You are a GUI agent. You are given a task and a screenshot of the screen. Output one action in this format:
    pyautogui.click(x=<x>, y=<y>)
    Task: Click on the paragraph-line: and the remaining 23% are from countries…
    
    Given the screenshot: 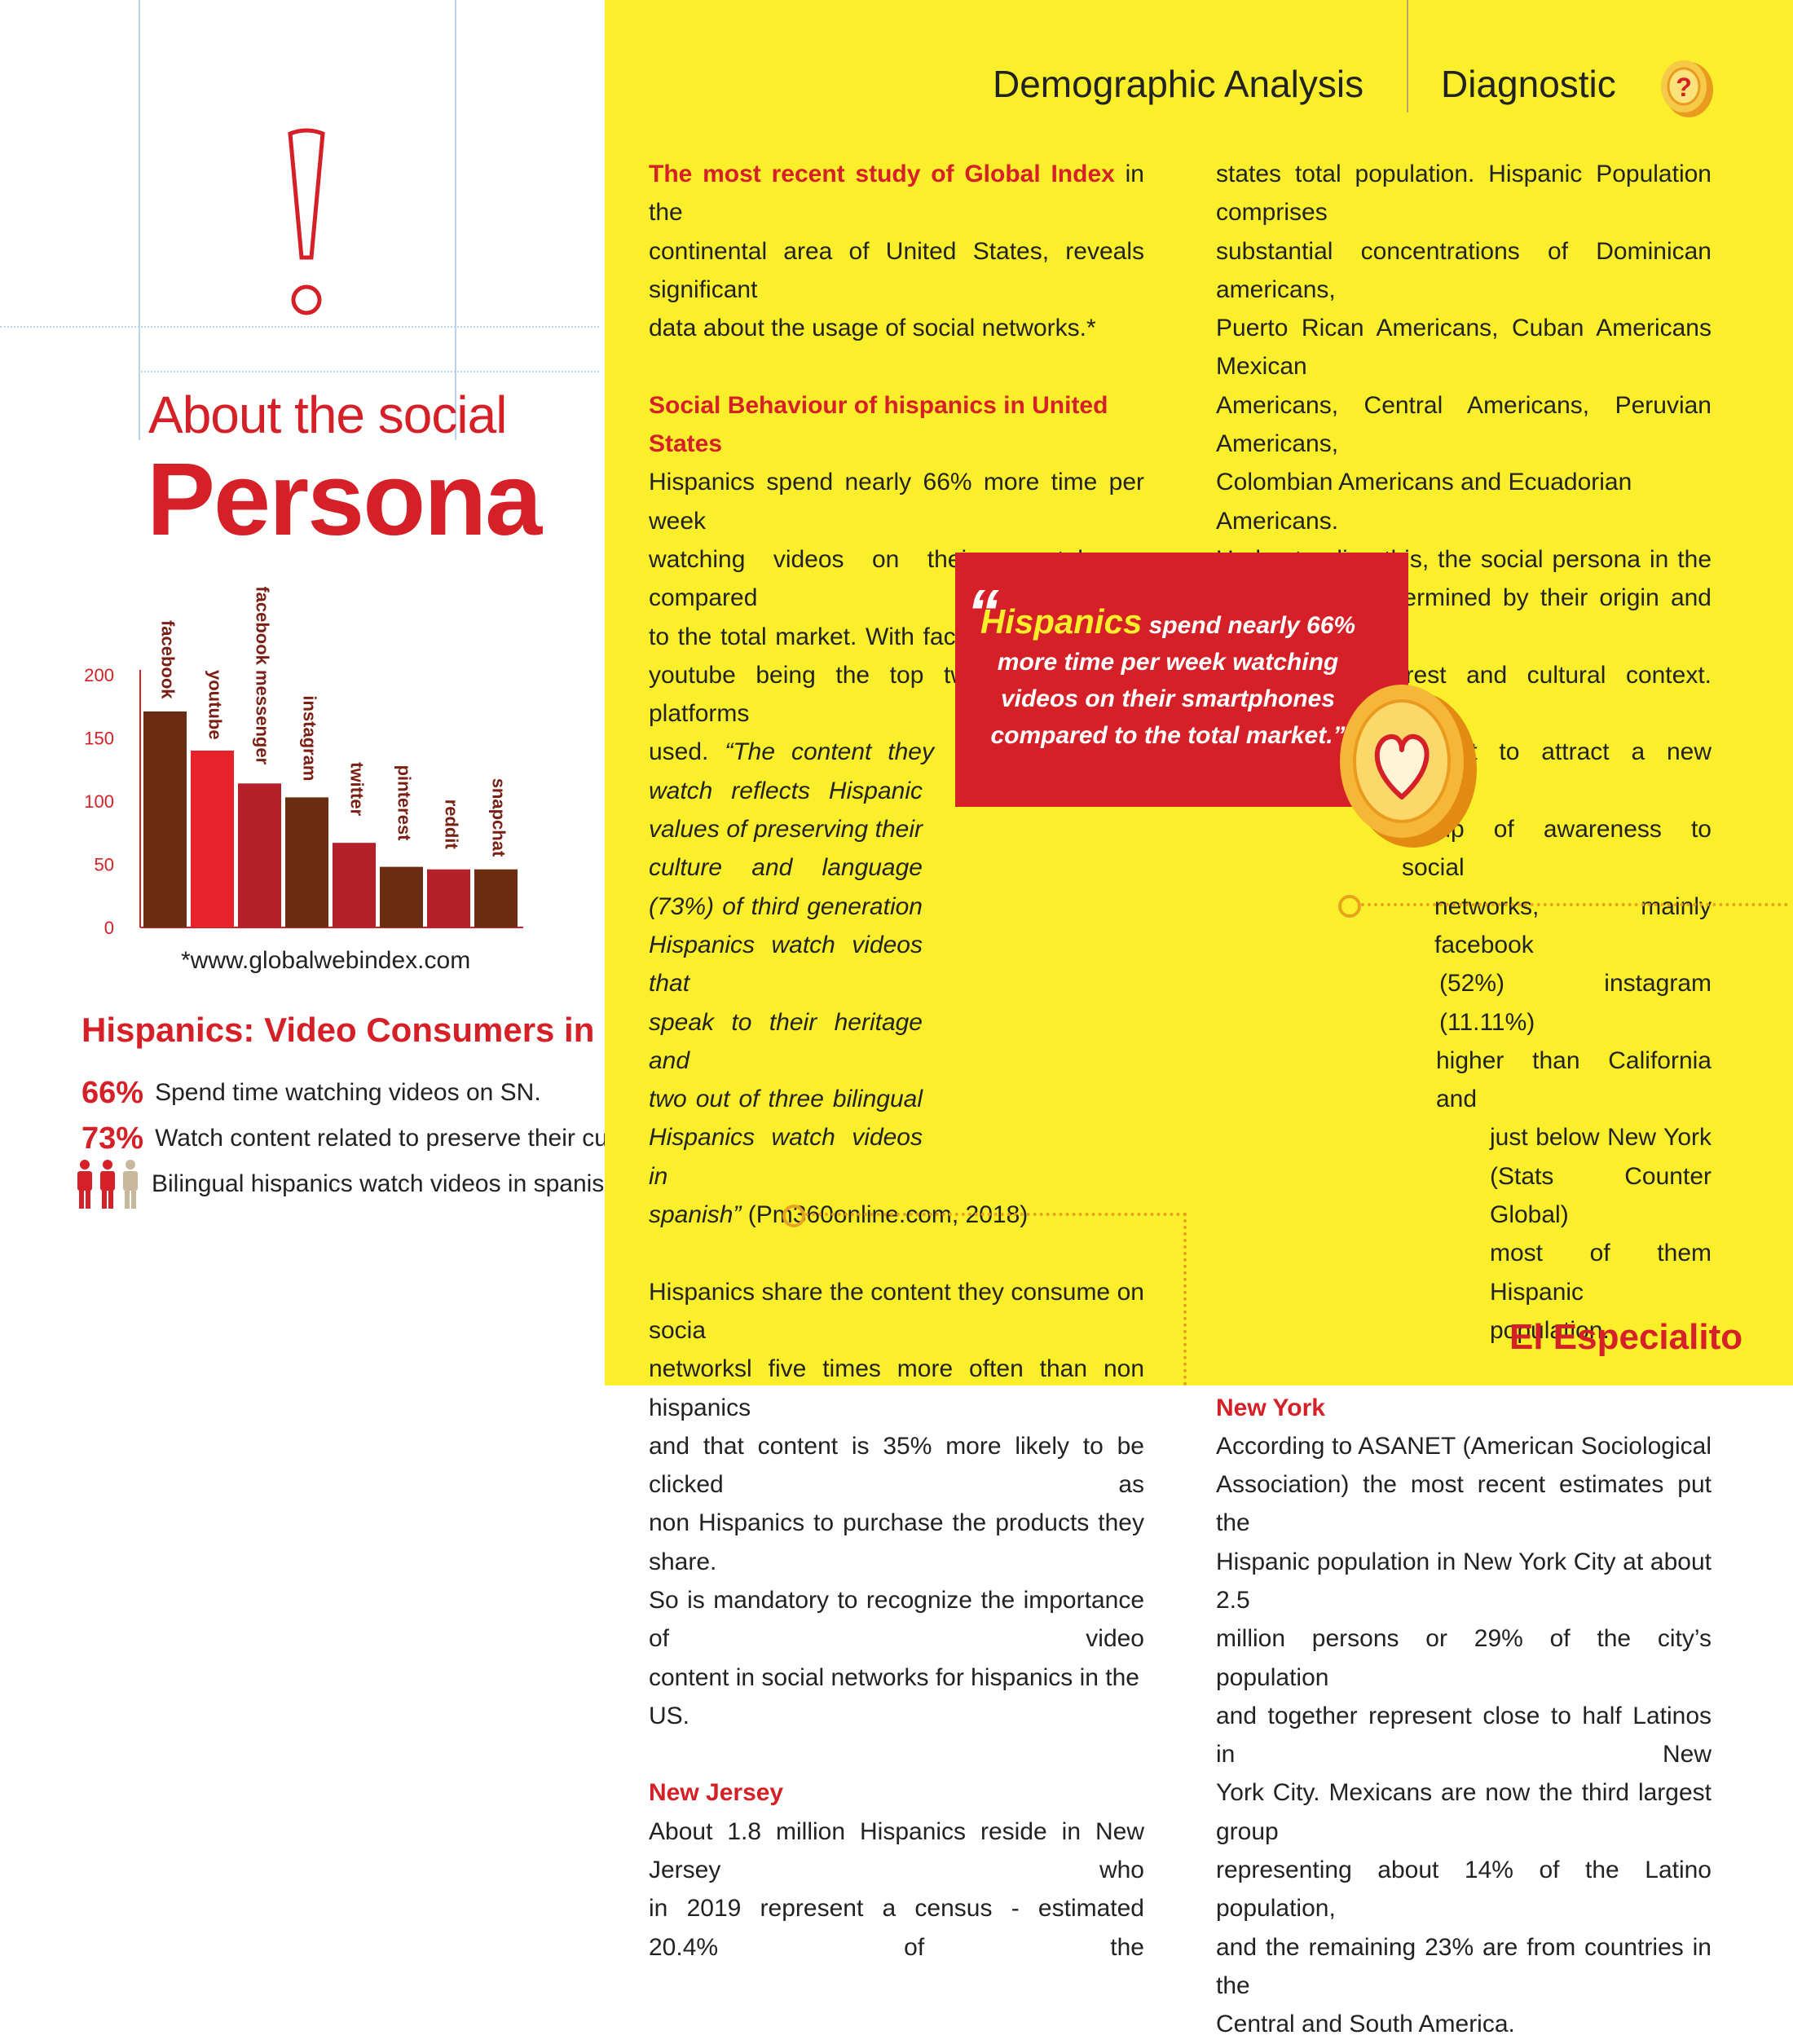 What is the action you would take?
    pyautogui.click(x=1464, y=1966)
    